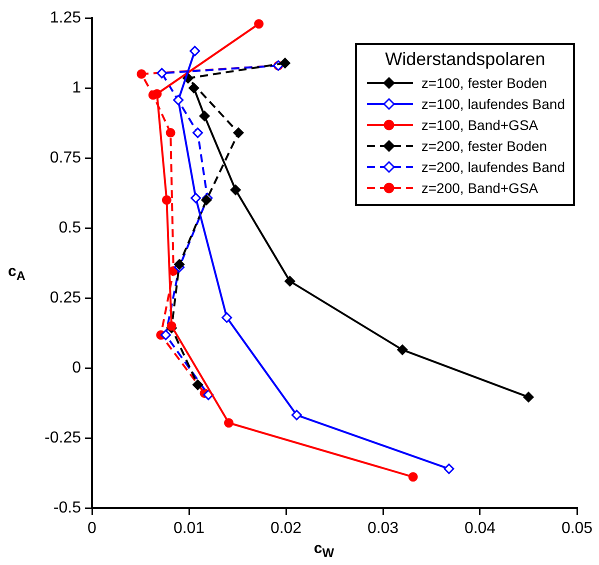 This screenshot has width=599, height=565. What do you see at coordinates (67, 507) in the screenshot?
I see `y-tick-label: -0.5` at bounding box center [67, 507].